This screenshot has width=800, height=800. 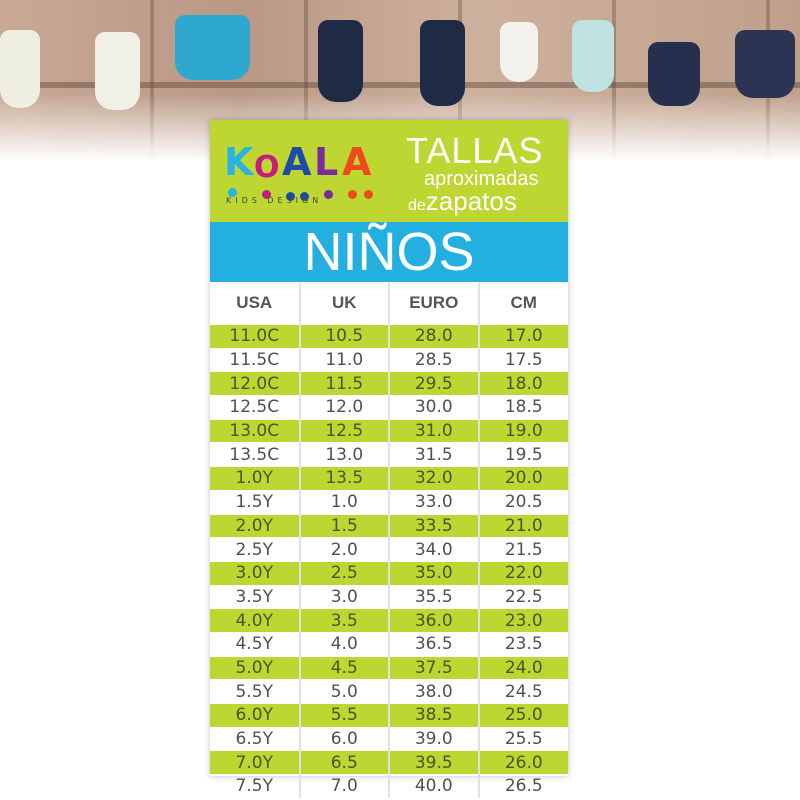 I want to click on shoe-mint, so click(x=593, y=56).